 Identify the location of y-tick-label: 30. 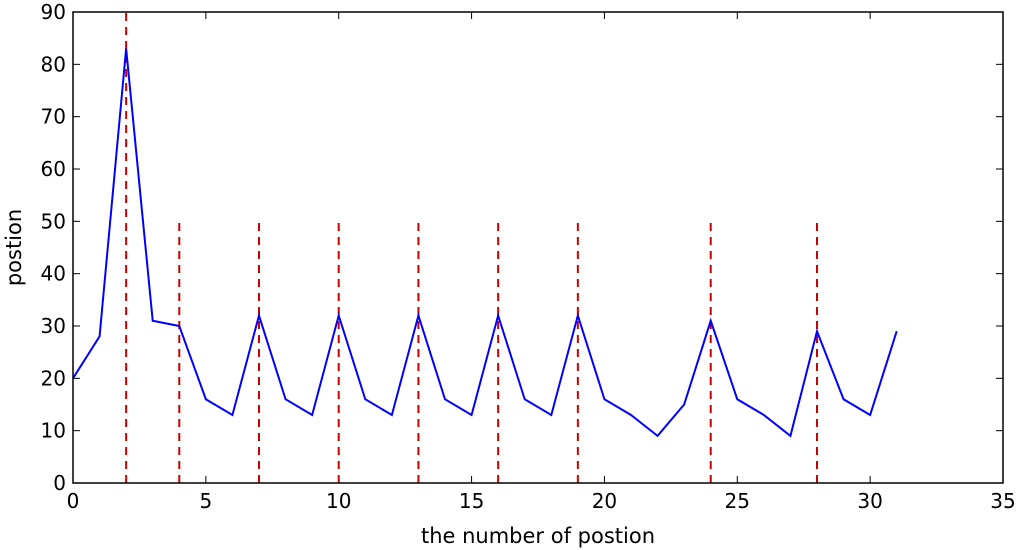
(53, 326).